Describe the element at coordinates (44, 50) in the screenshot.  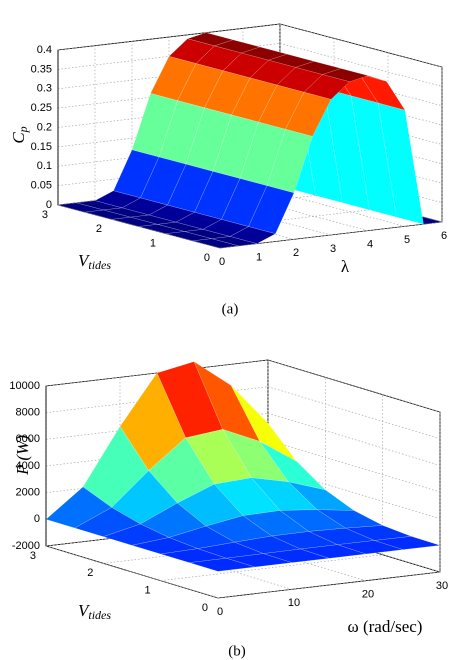
I see `z-tick-label: 0.4` at that location.